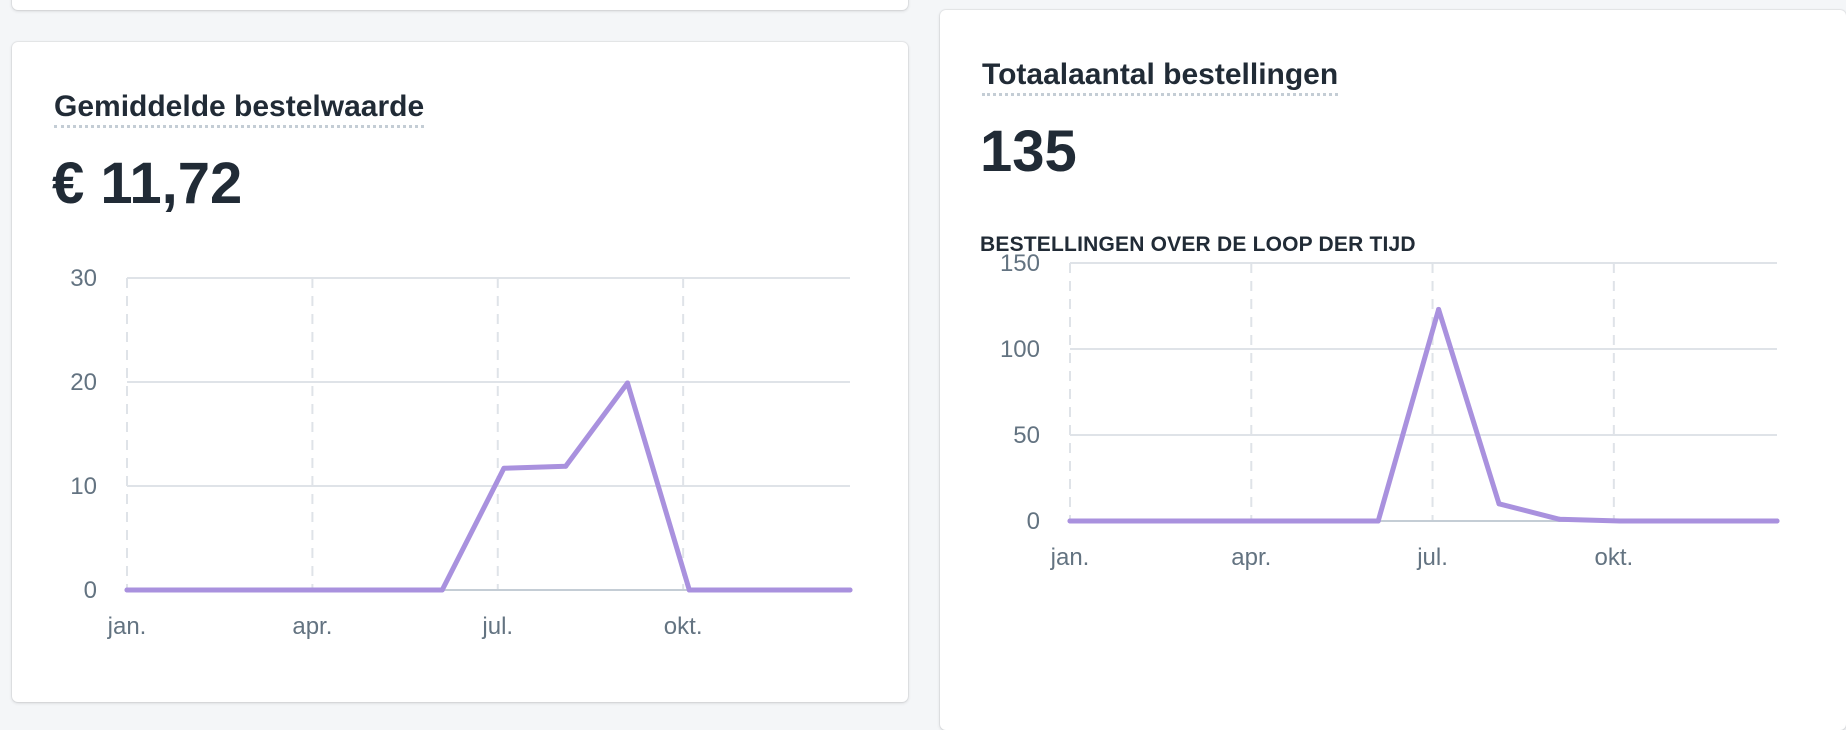  I want to click on y-tick-label: 50, so click(1026, 435).